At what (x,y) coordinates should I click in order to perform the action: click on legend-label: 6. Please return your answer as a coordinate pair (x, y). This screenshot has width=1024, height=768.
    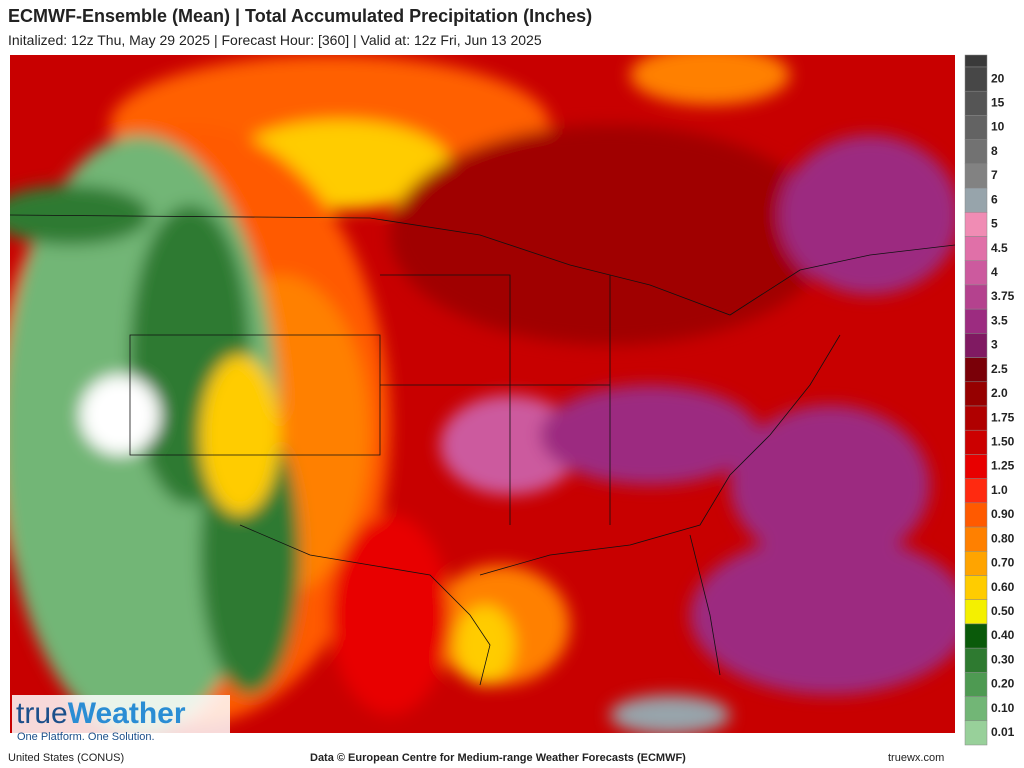
    Looking at the image, I should click on (994, 199).